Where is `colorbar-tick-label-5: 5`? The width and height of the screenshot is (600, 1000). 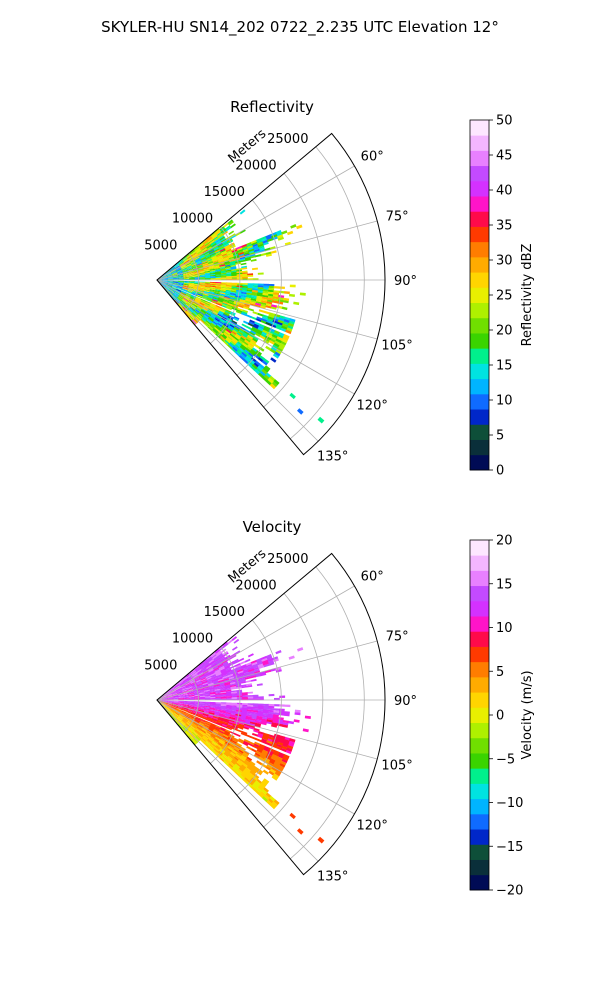
colorbar-tick-label-5: 5 is located at coordinates (500, 672).